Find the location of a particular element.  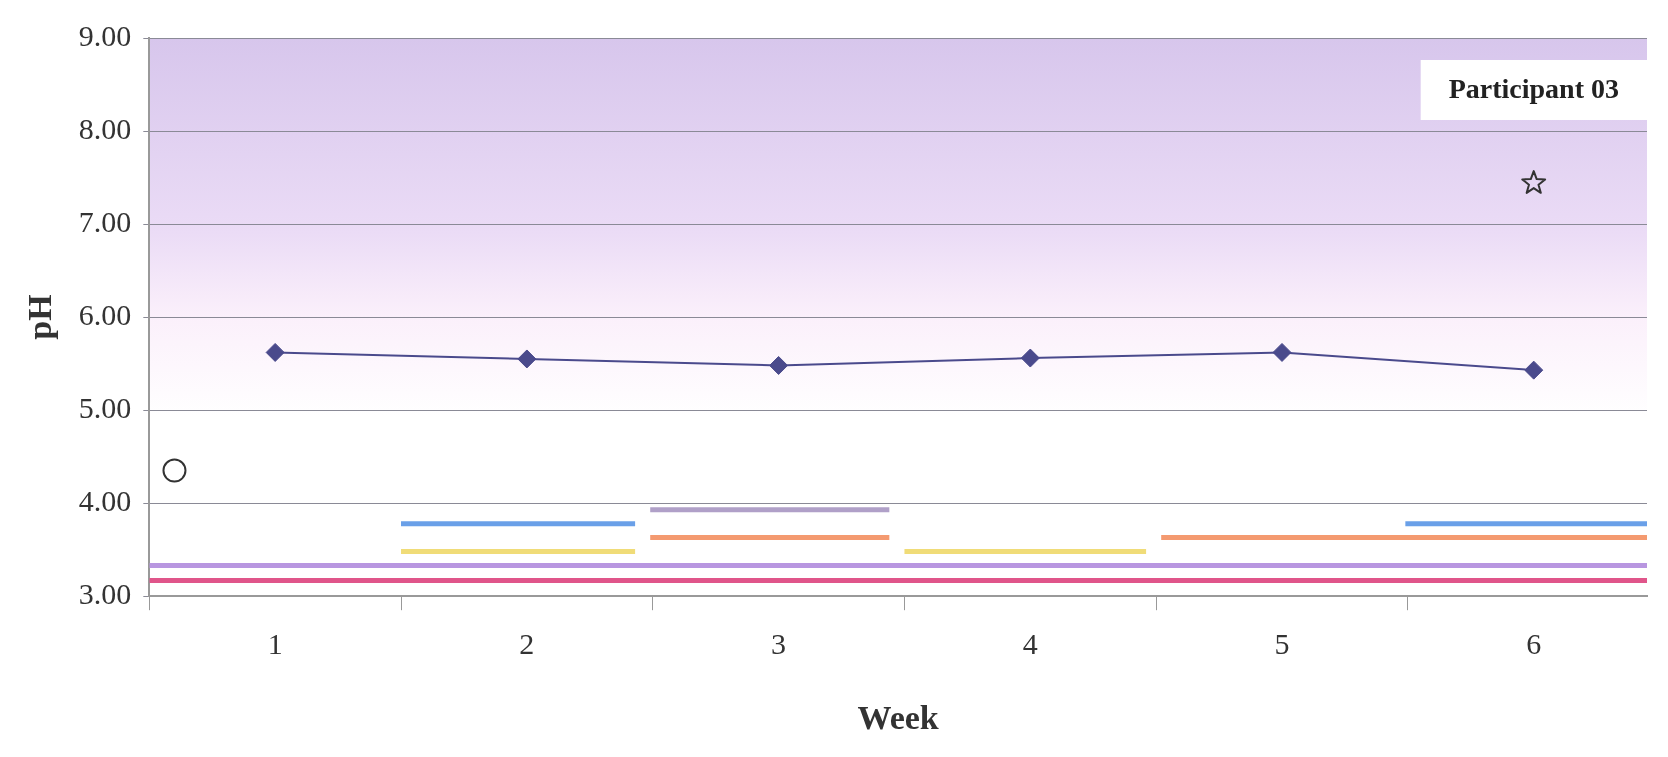

y-axis-title: pH is located at coordinates (40, 317).